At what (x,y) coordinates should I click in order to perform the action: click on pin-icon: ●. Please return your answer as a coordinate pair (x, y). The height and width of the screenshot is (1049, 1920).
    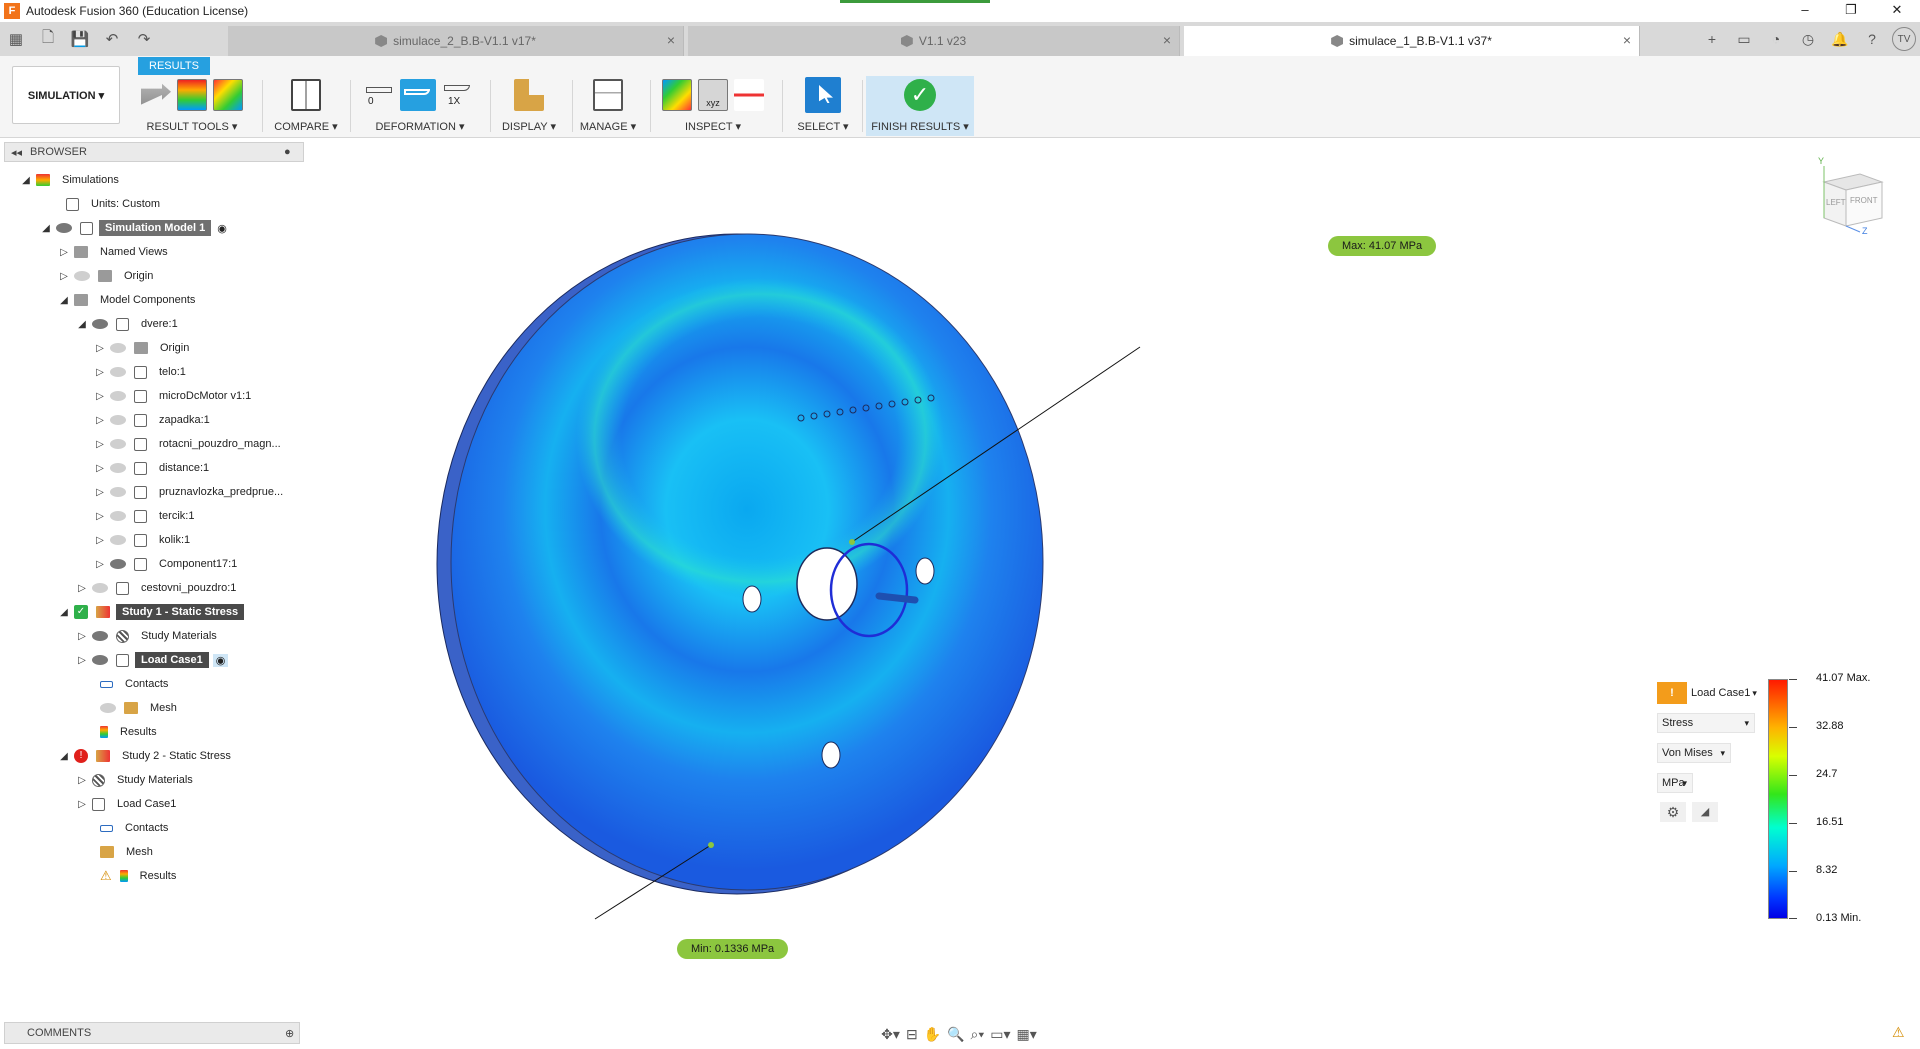
    Looking at the image, I should click on (287, 152).